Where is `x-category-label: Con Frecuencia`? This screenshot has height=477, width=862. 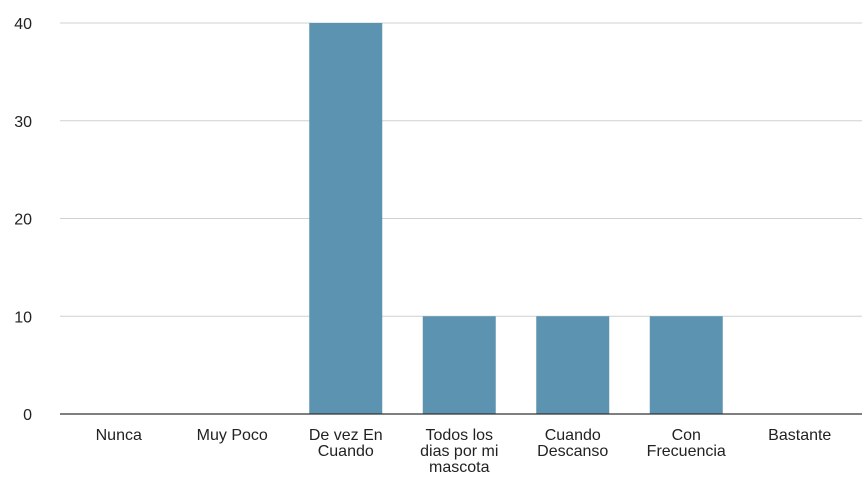
x-category-label: Con Frecuencia is located at coordinates (686, 443).